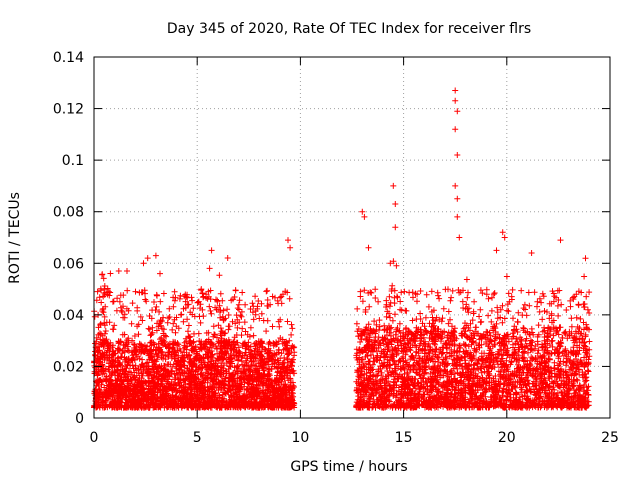 Image resolution: width=640 pixels, height=480 pixels. Describe the element at coordinates (79, 419) in the screenshot. I see `y-tick-label: 0` at that location.